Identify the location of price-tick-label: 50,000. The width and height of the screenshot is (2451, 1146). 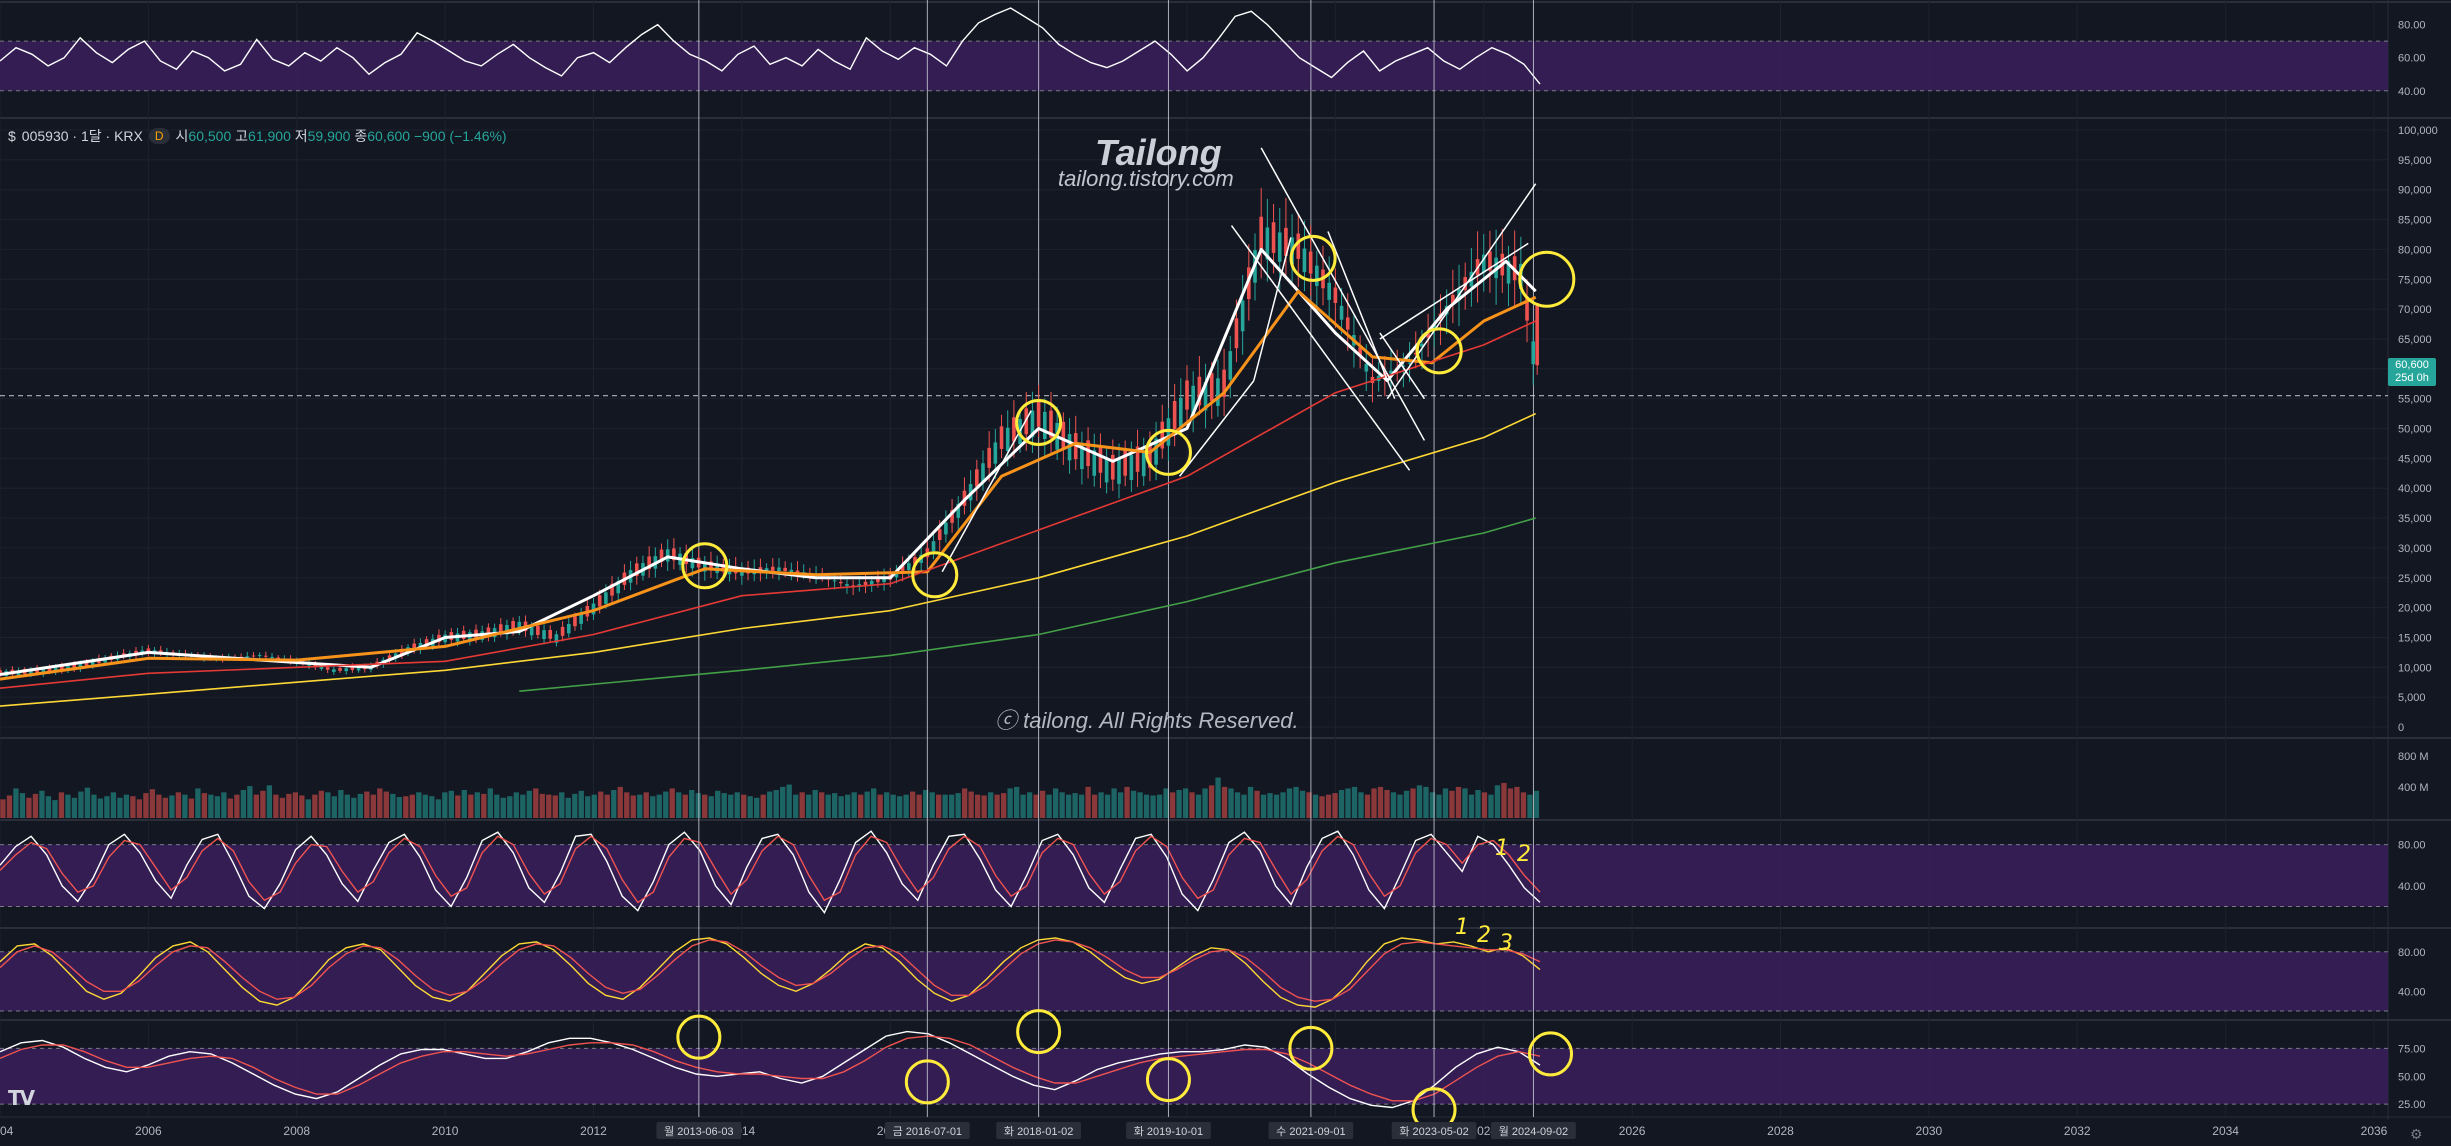
(2415, 430).